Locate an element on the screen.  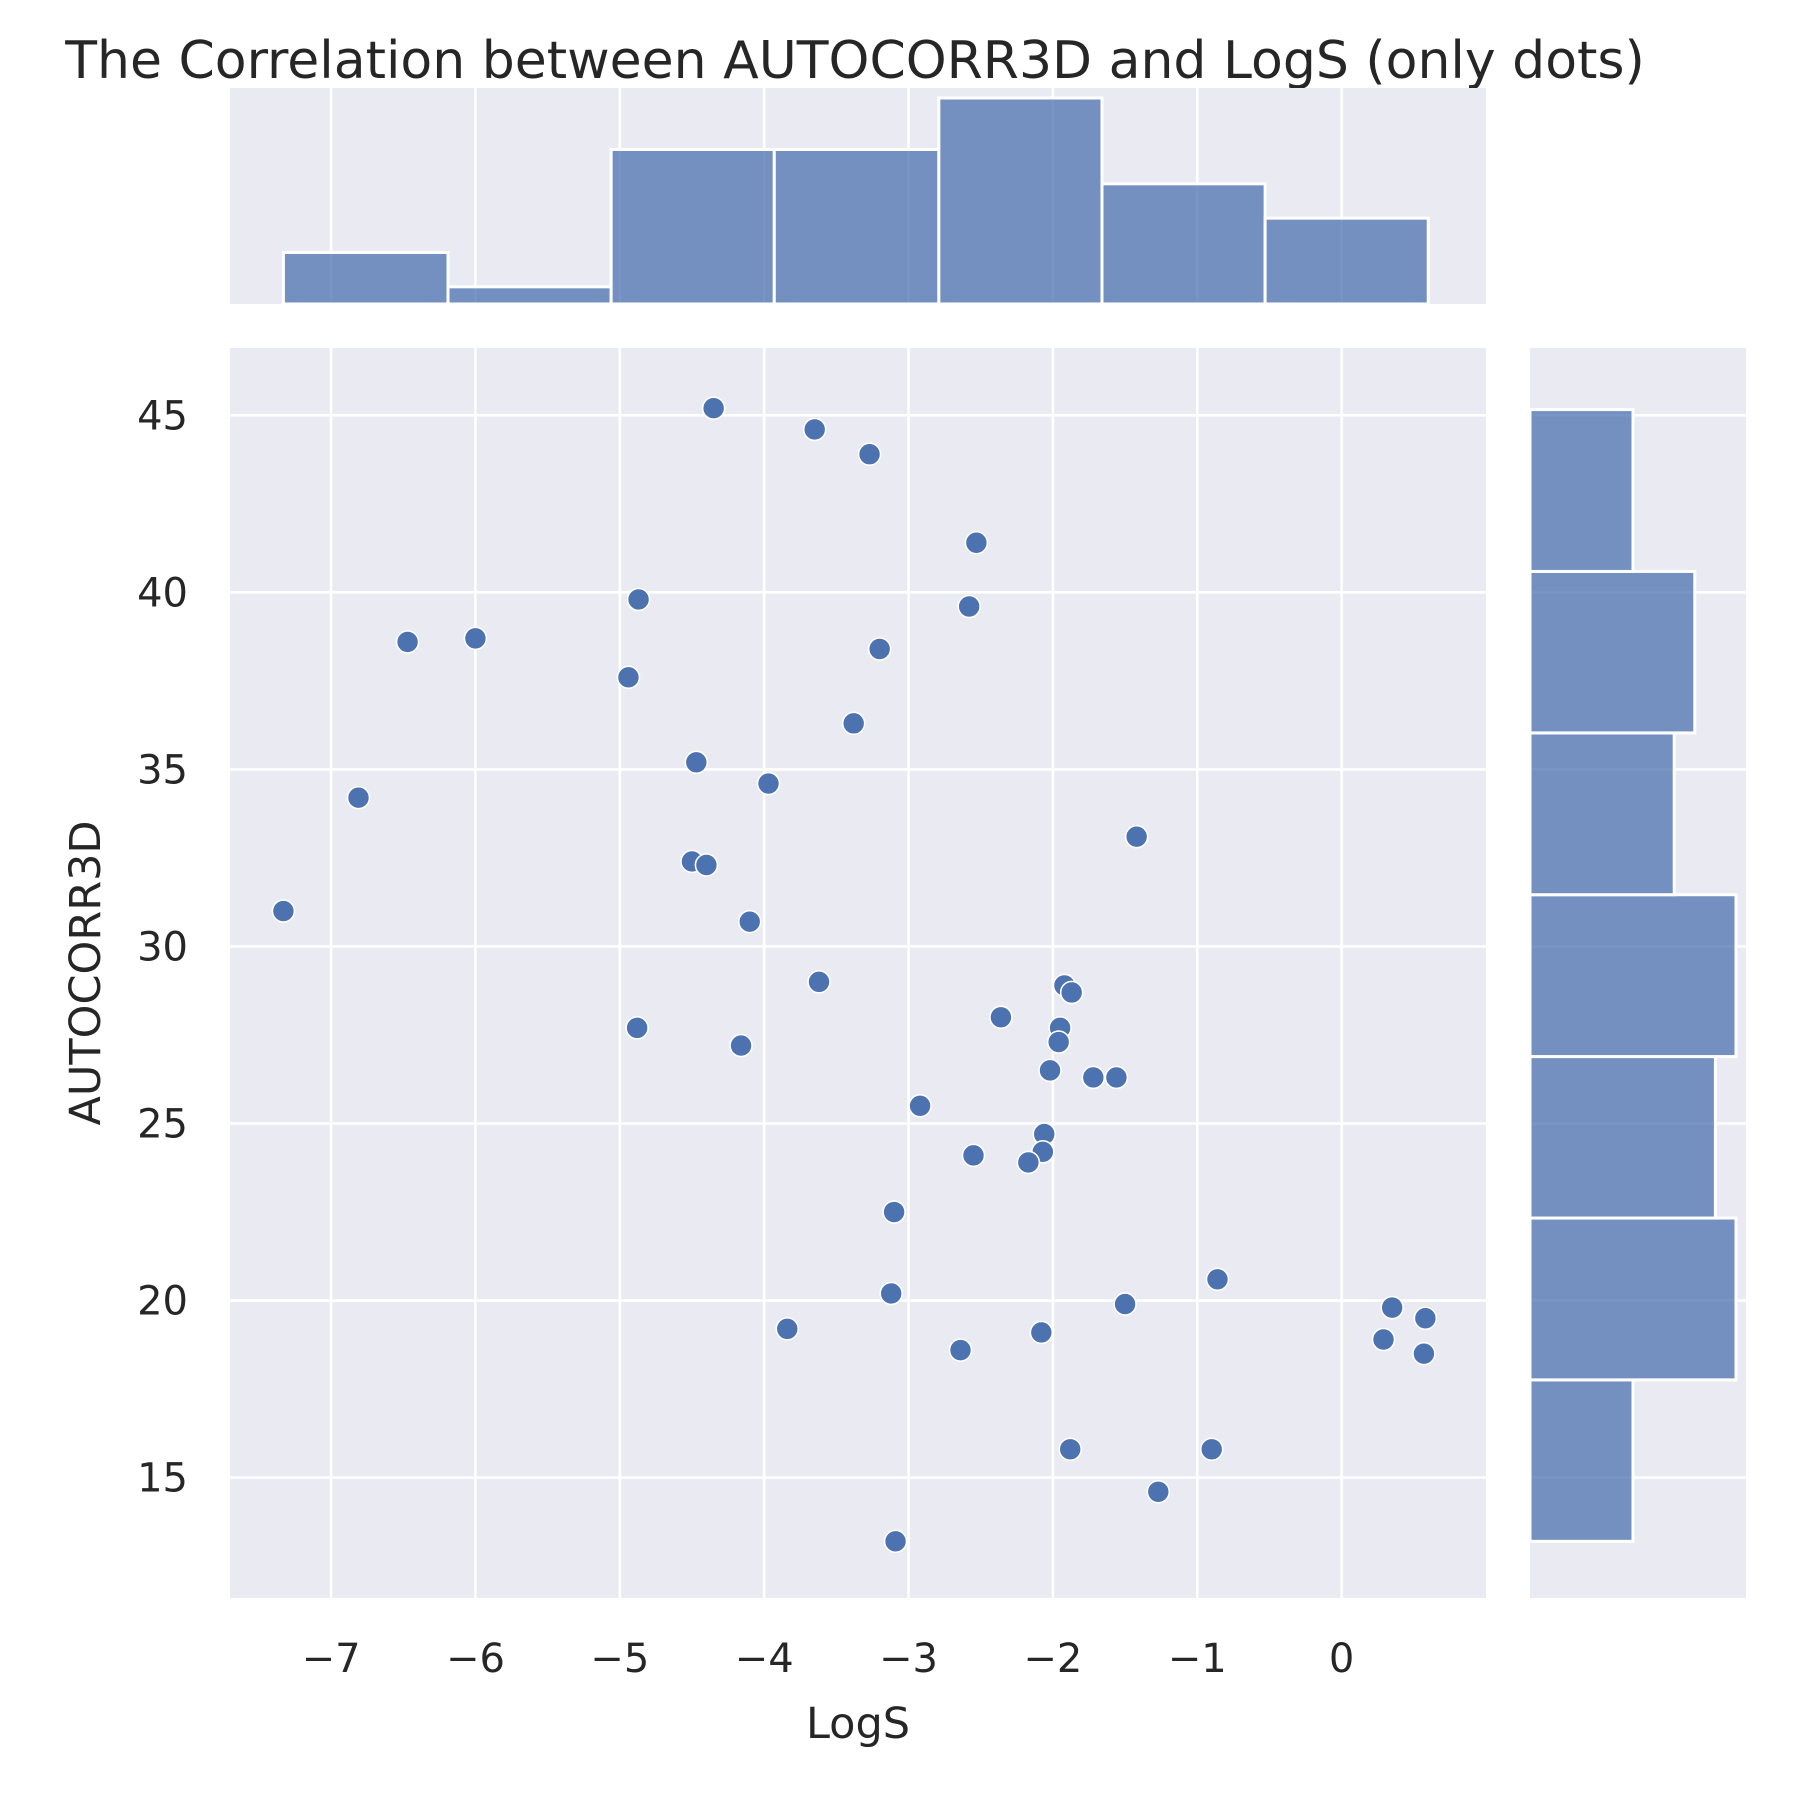
x-tick-label: −1 is located at coordinates (1197, 1659).